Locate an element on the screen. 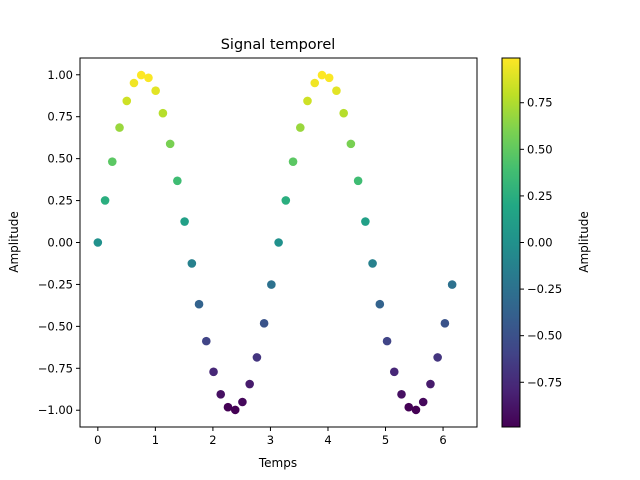 This screenshot has width=640, height=480. colorbar-tick-label: −0.75 is located at coordinates (544, 382).